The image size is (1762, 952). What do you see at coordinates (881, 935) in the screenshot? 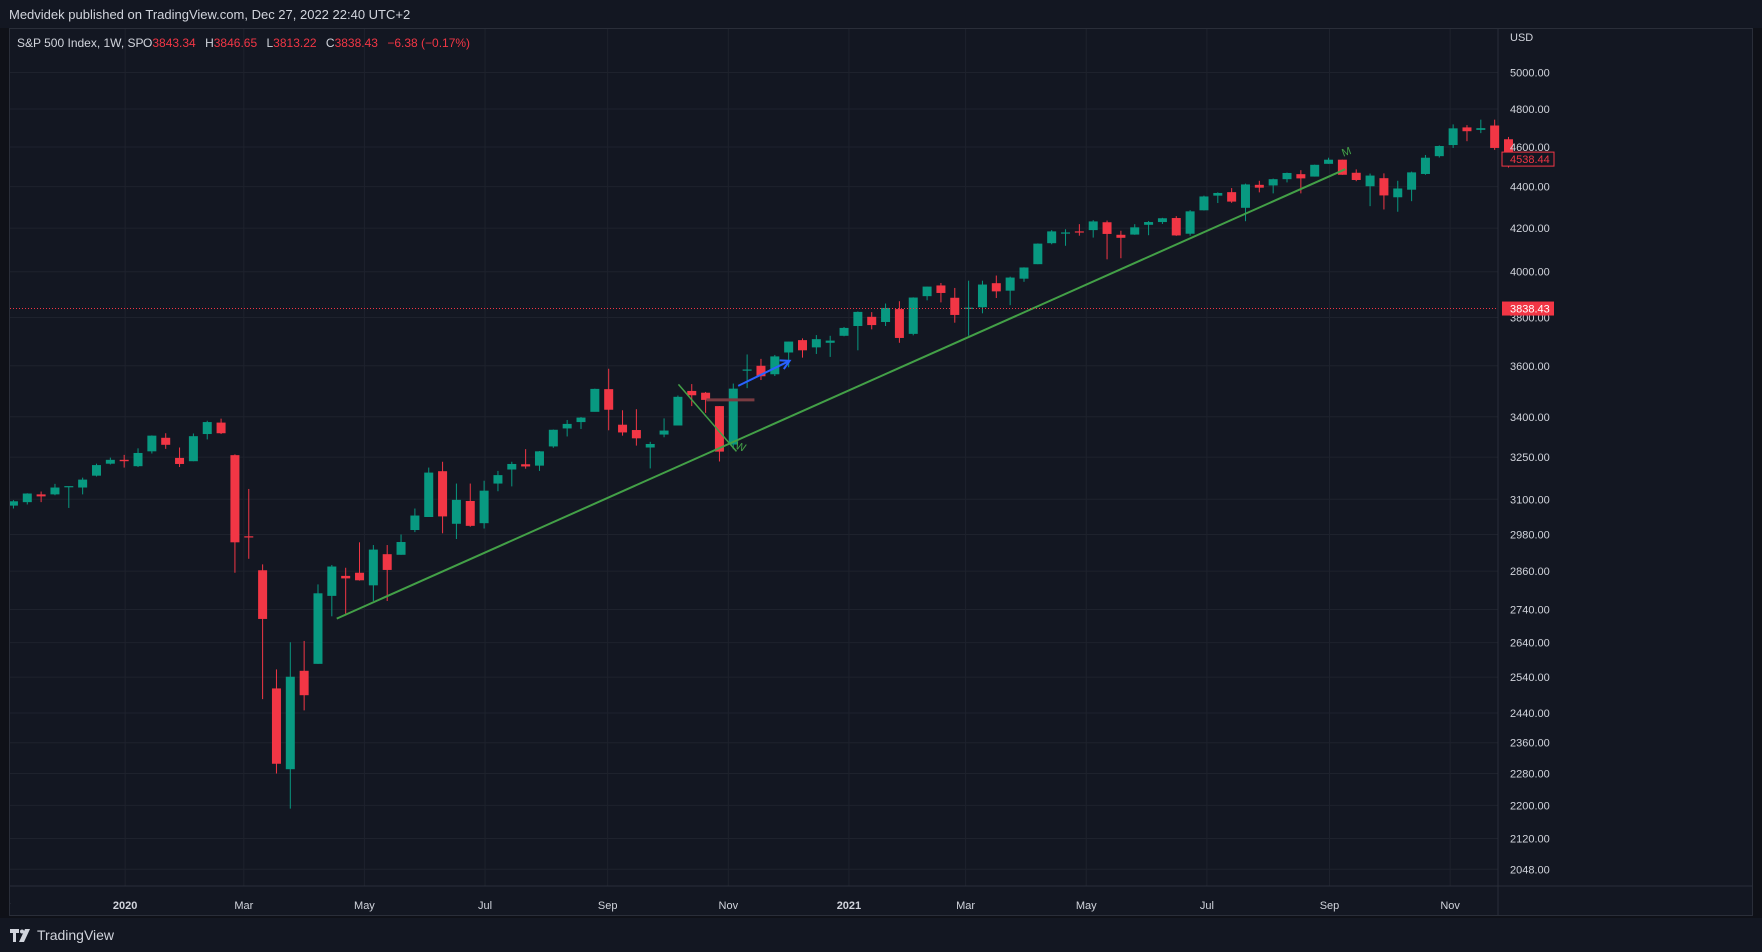
I see `footer: TradingView` at bounding box center [881, 935].